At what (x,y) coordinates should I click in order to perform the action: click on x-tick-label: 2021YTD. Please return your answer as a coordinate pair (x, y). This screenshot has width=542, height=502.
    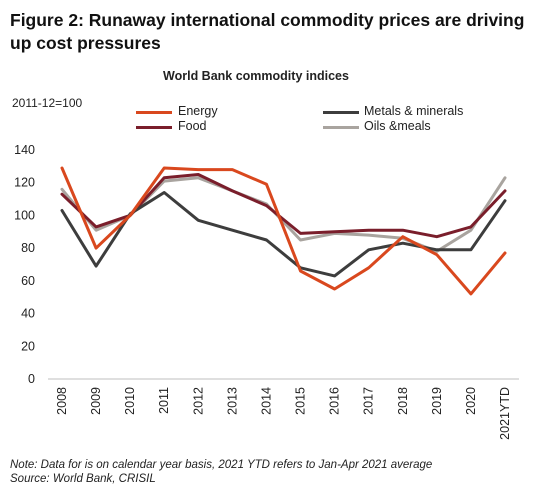
    Looking at the image, I should click on (505, 413).